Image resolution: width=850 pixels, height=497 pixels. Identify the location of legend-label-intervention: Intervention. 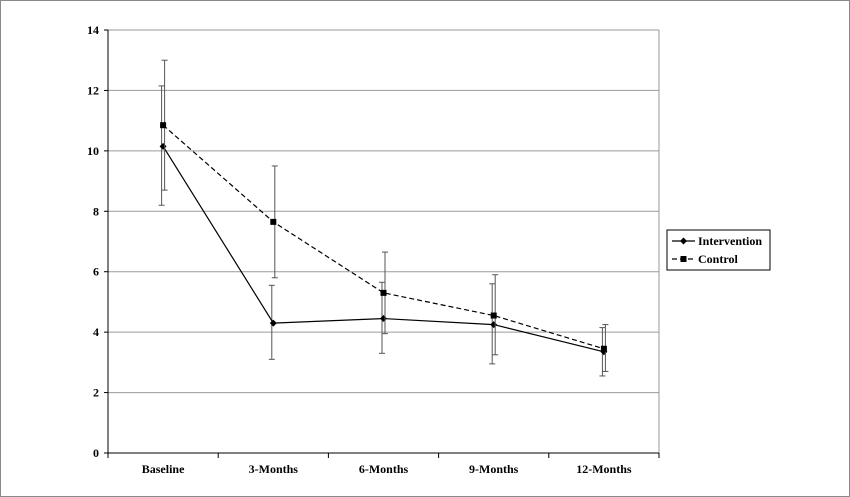
(730, 241).